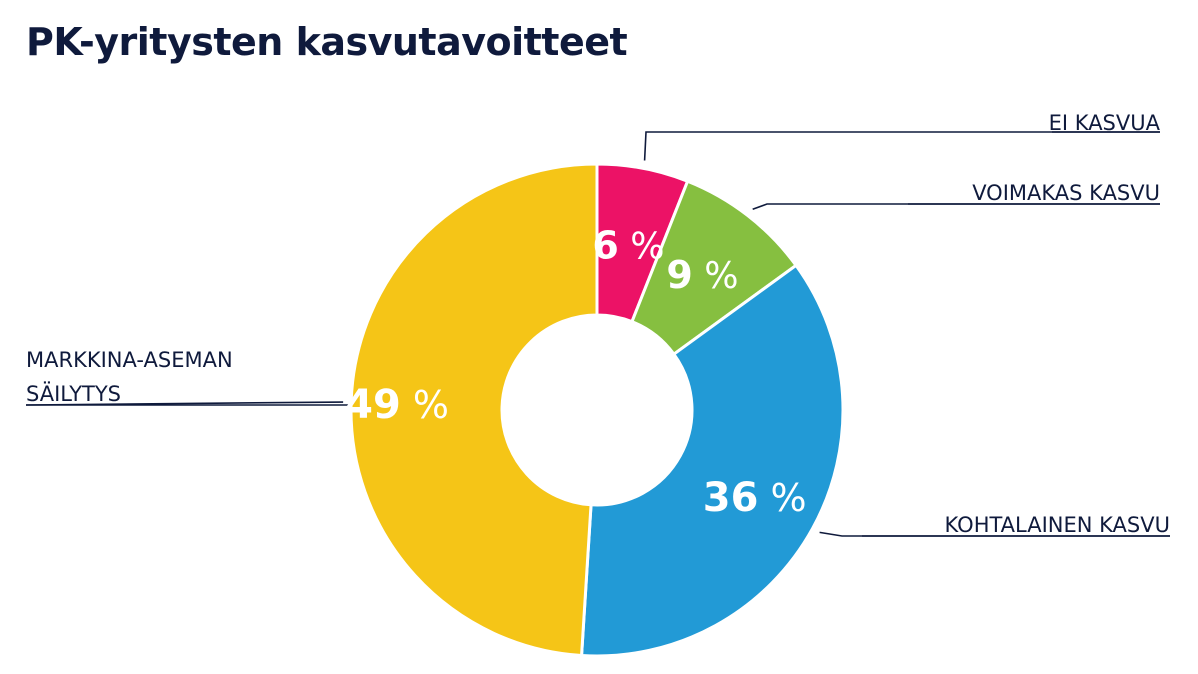  Describe the element at coordinates (712, 460) in the screenshot. I see `donut-segment-kohtalainen` at that location.